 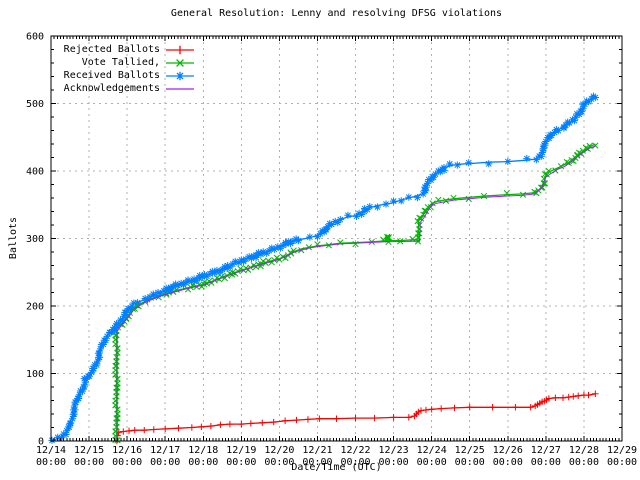 What do you see at coordinates (35, 37) in the screenshot?
I see `y-tick-label: 600` at bounding box center [35, 37].